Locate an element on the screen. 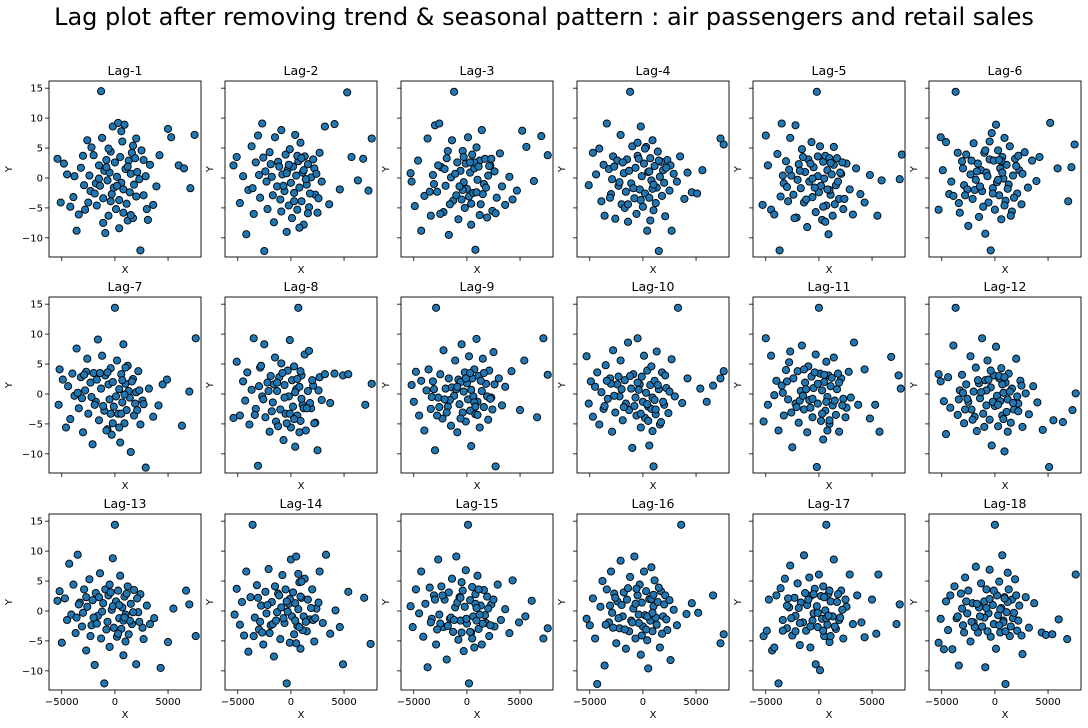  y-tick-label: −5 is located at coordinates (35, 424).